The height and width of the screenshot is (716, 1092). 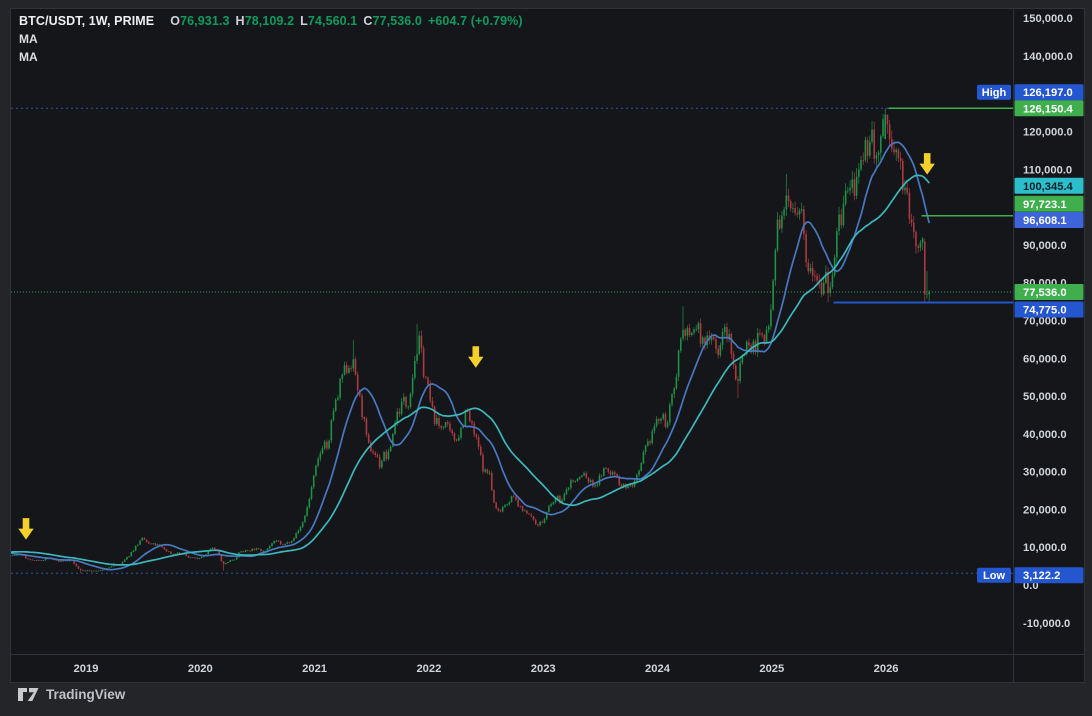 I want to click on axis-price-label: 3,122.2 Low, so click(x=1030, y=575).